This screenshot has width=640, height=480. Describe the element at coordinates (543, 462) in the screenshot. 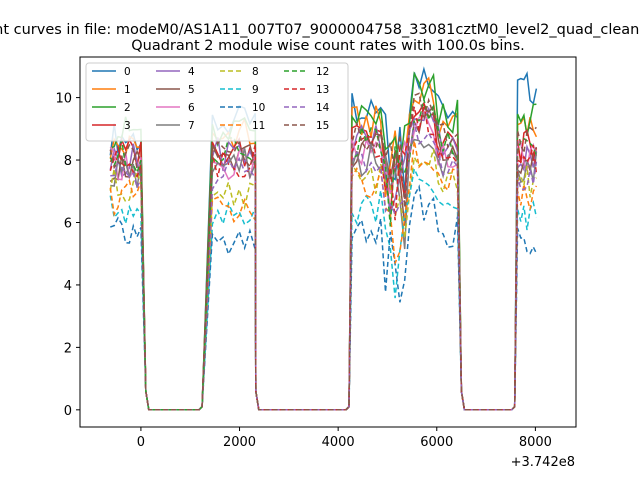

I see `x-offset-label: +3.742e8` at that location.